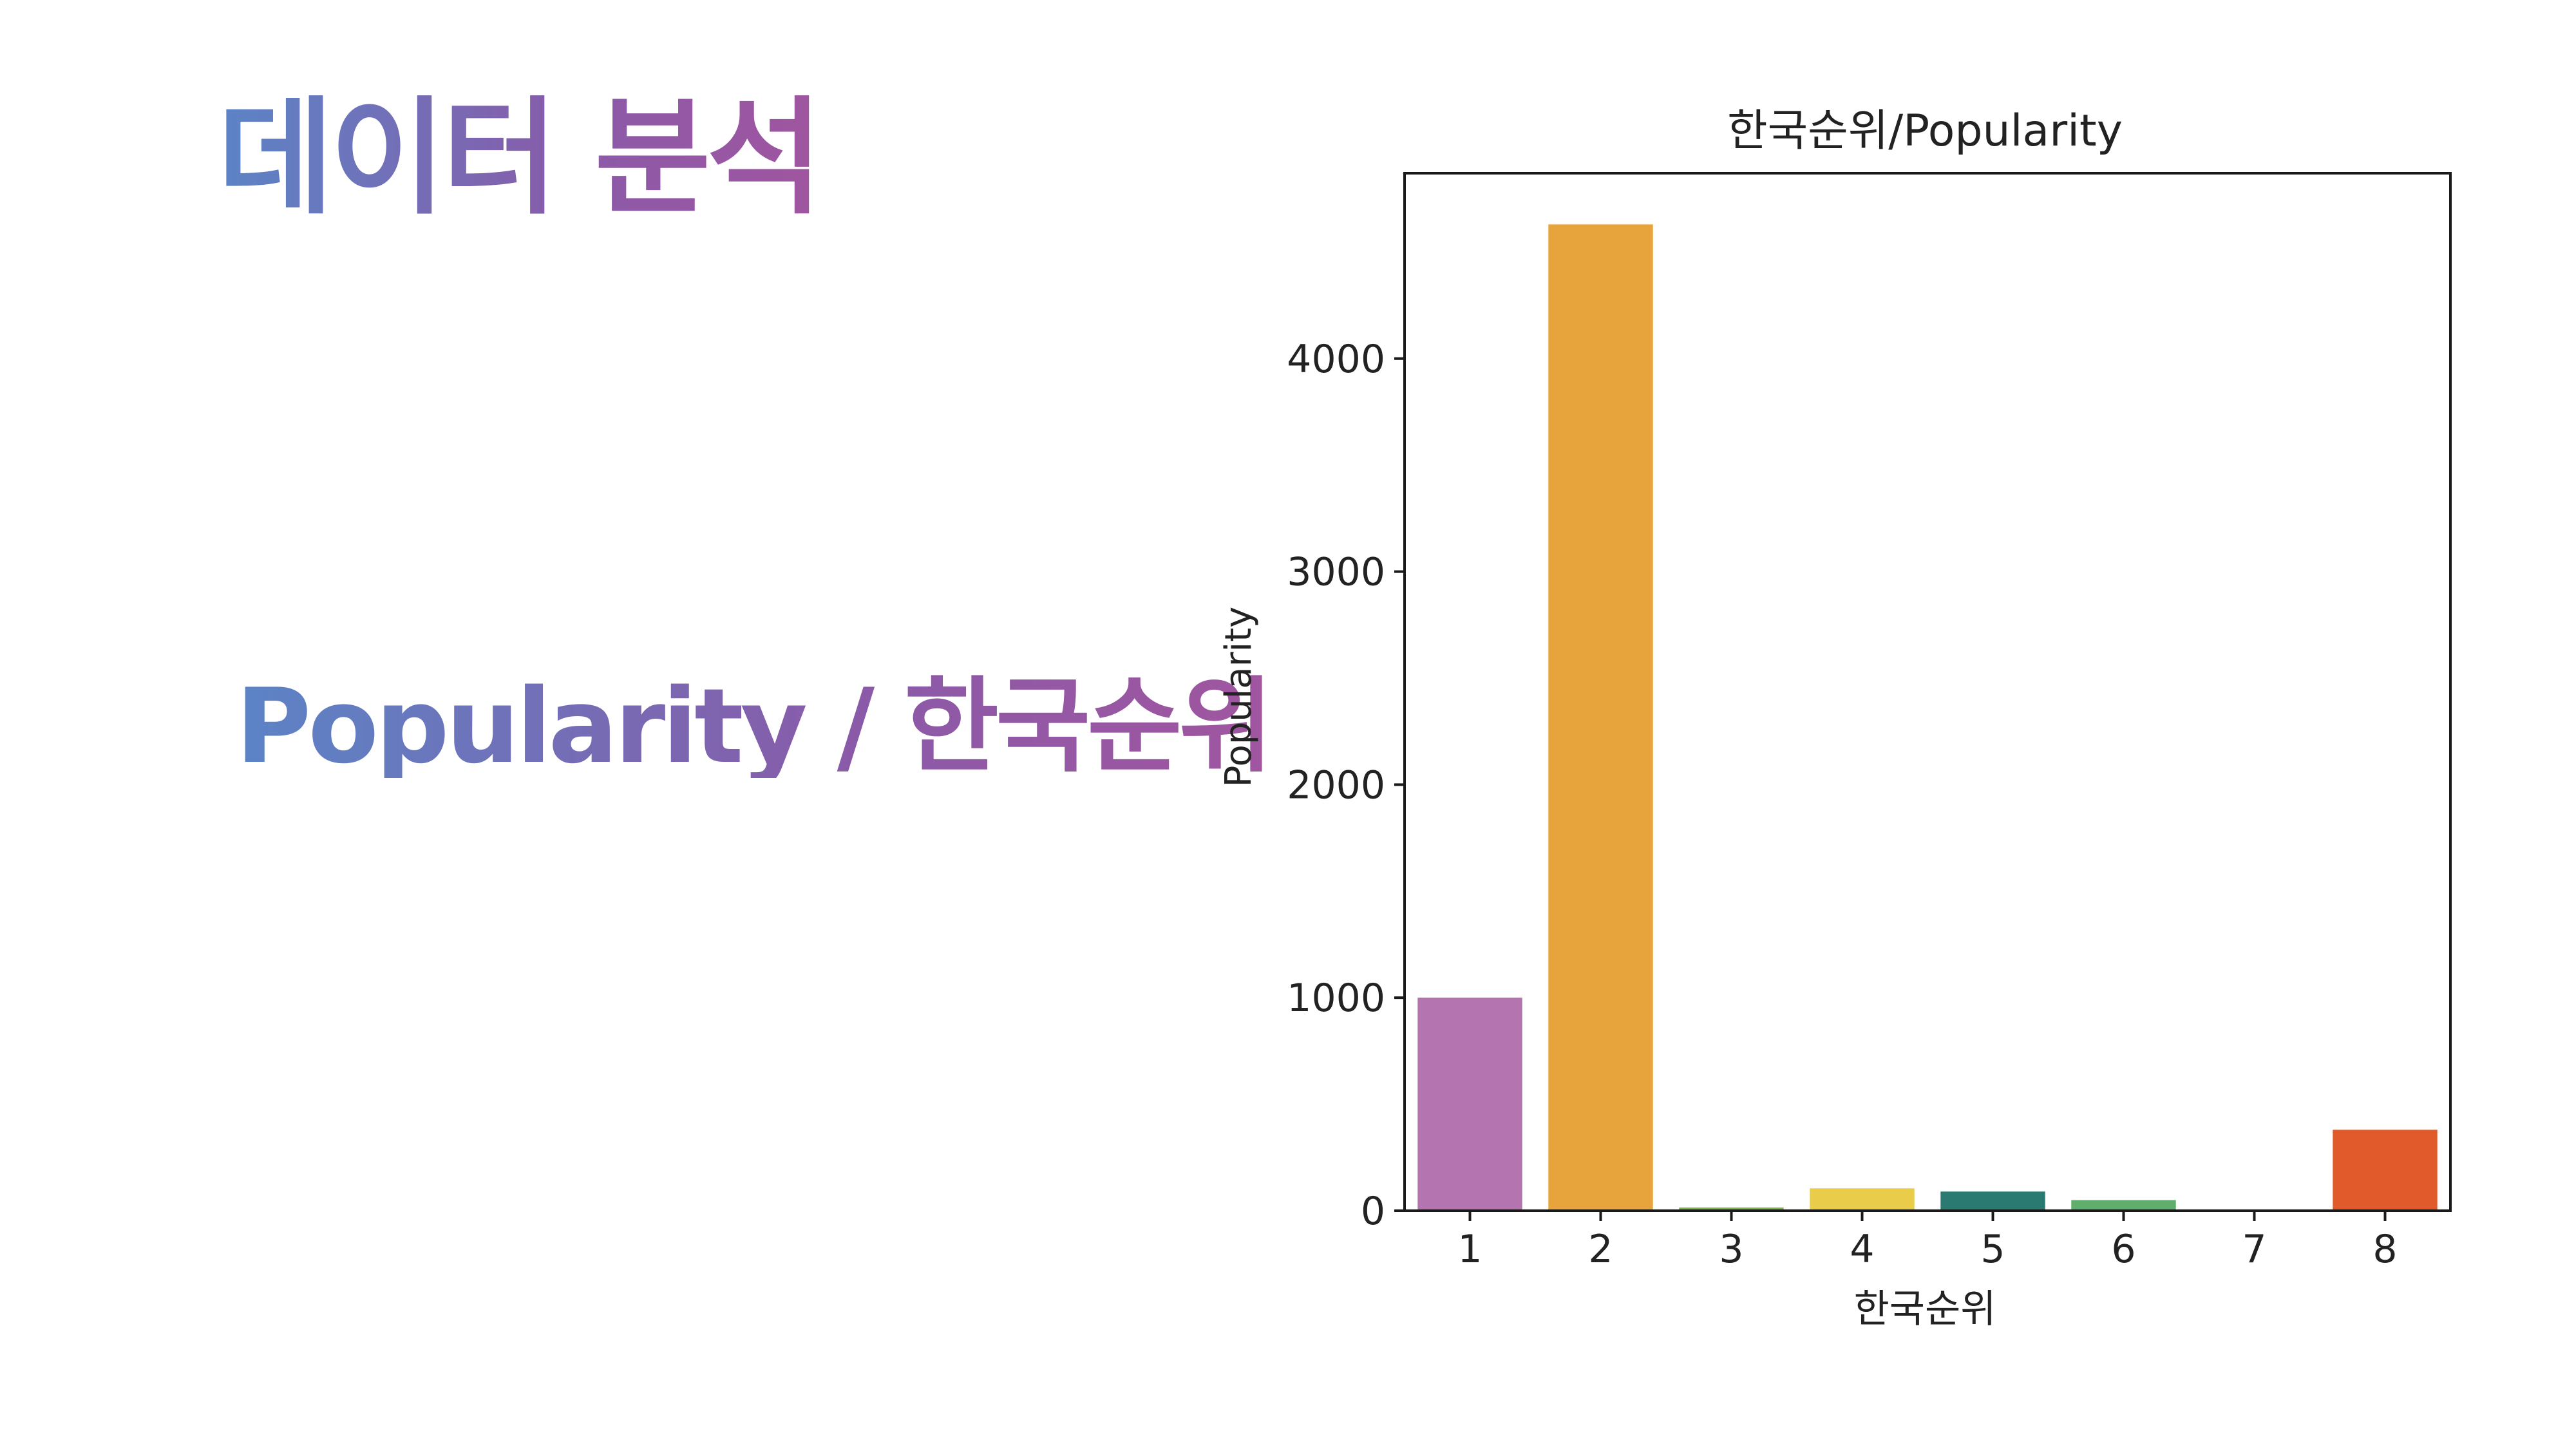 The width and height of the screenshot is (2576, 1449). Describe the element at coordinates (1336, 572) in the screenshot. I see `y-tick-label-3000: 3000` at that location.